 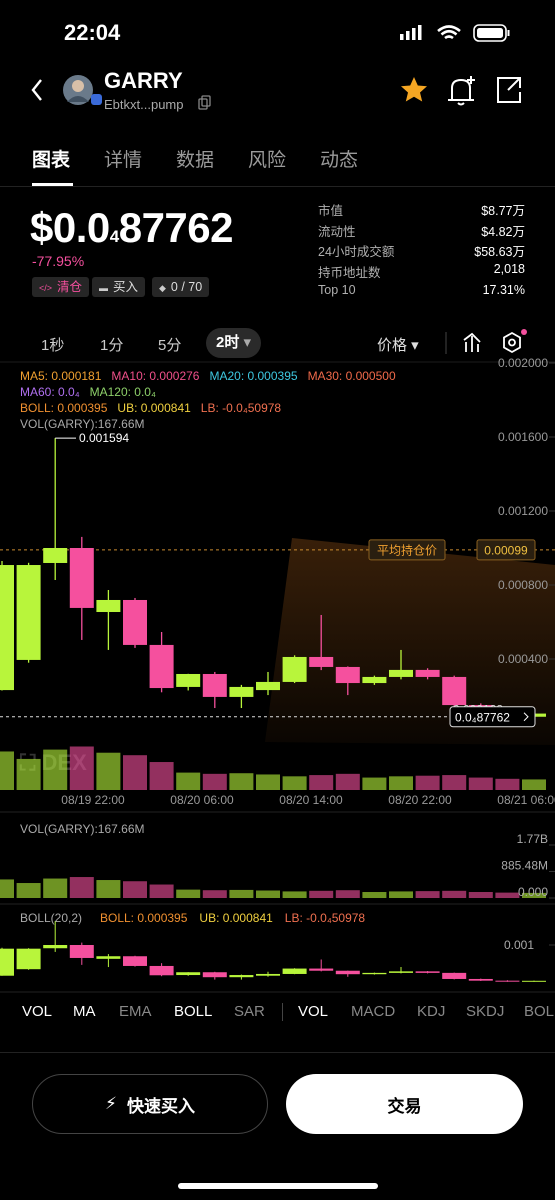 I want to click on indicator-row: VOL(GARRY):167.66M, so click(x=87, y=424).